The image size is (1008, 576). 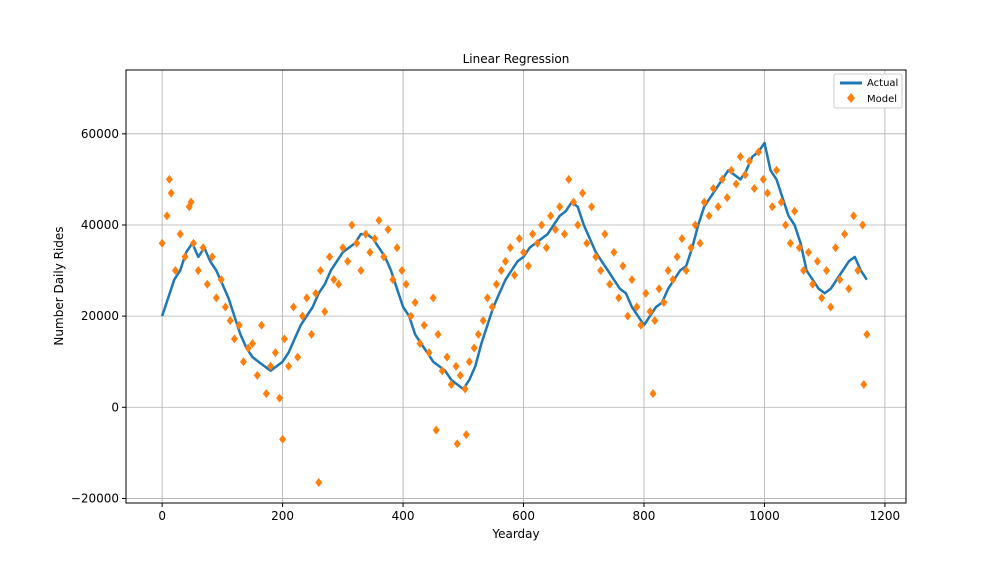 What do you see at coordinates (882, 83) in the screenshot?
I see `legend-actual-label: Actual` at bounding box center [882, 83].